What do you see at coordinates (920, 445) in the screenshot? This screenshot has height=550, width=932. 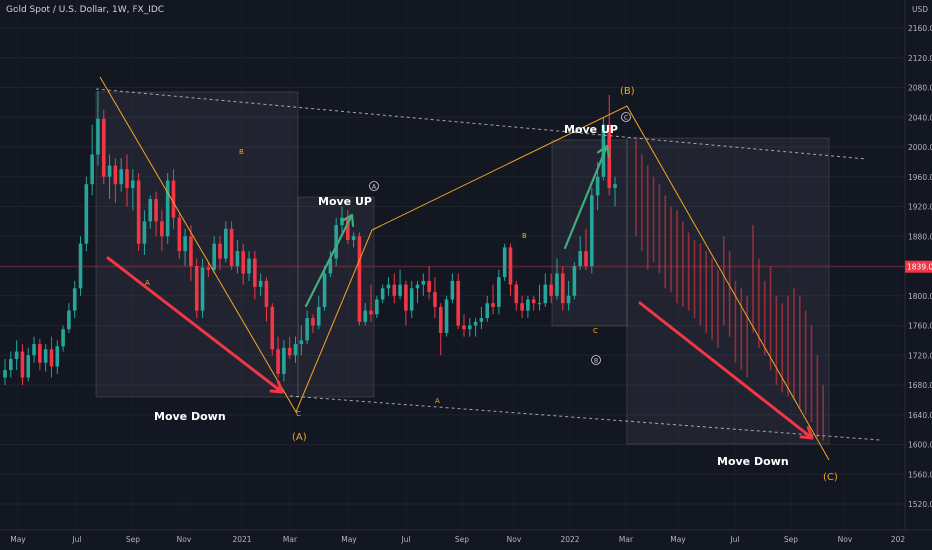 I see `y-tick-label: 1600.00` at bounding box center [920, 445].